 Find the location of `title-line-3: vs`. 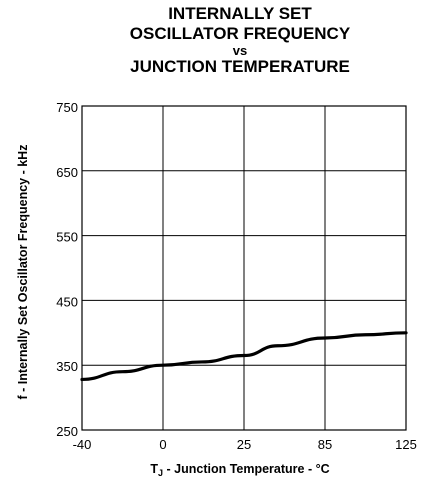

title-line-3: vs is located at coordinates (240, 50).